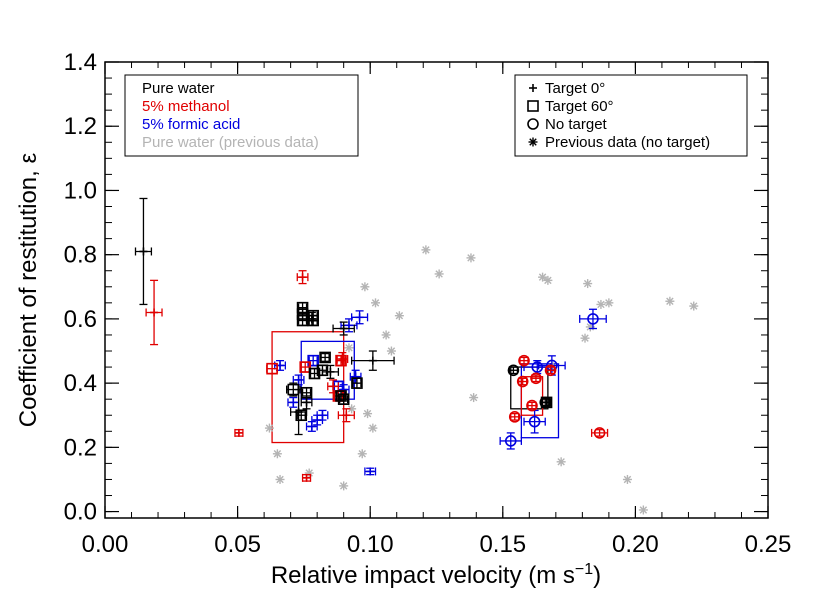 Image resolution: width=830 pixels, height=593 pixels. Describe the element at coordinates (80, 447) in the screenshot. I see `y-tick-label: 0.2` at that location.